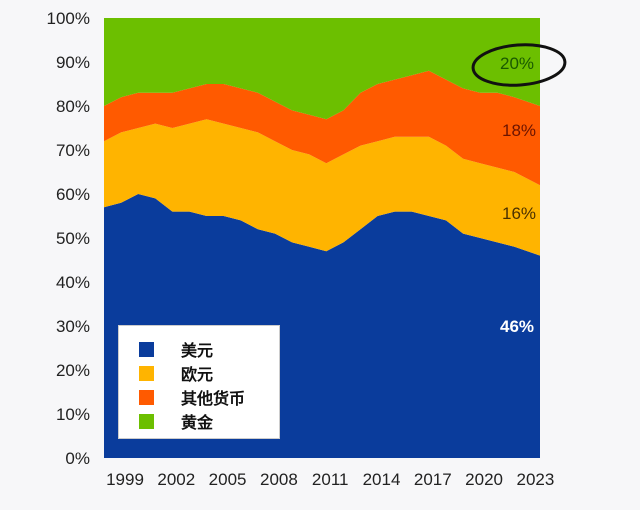 The height and width of the screenshot is (510, 640). I want to click on legend-label: 美元, so click(197, 350).